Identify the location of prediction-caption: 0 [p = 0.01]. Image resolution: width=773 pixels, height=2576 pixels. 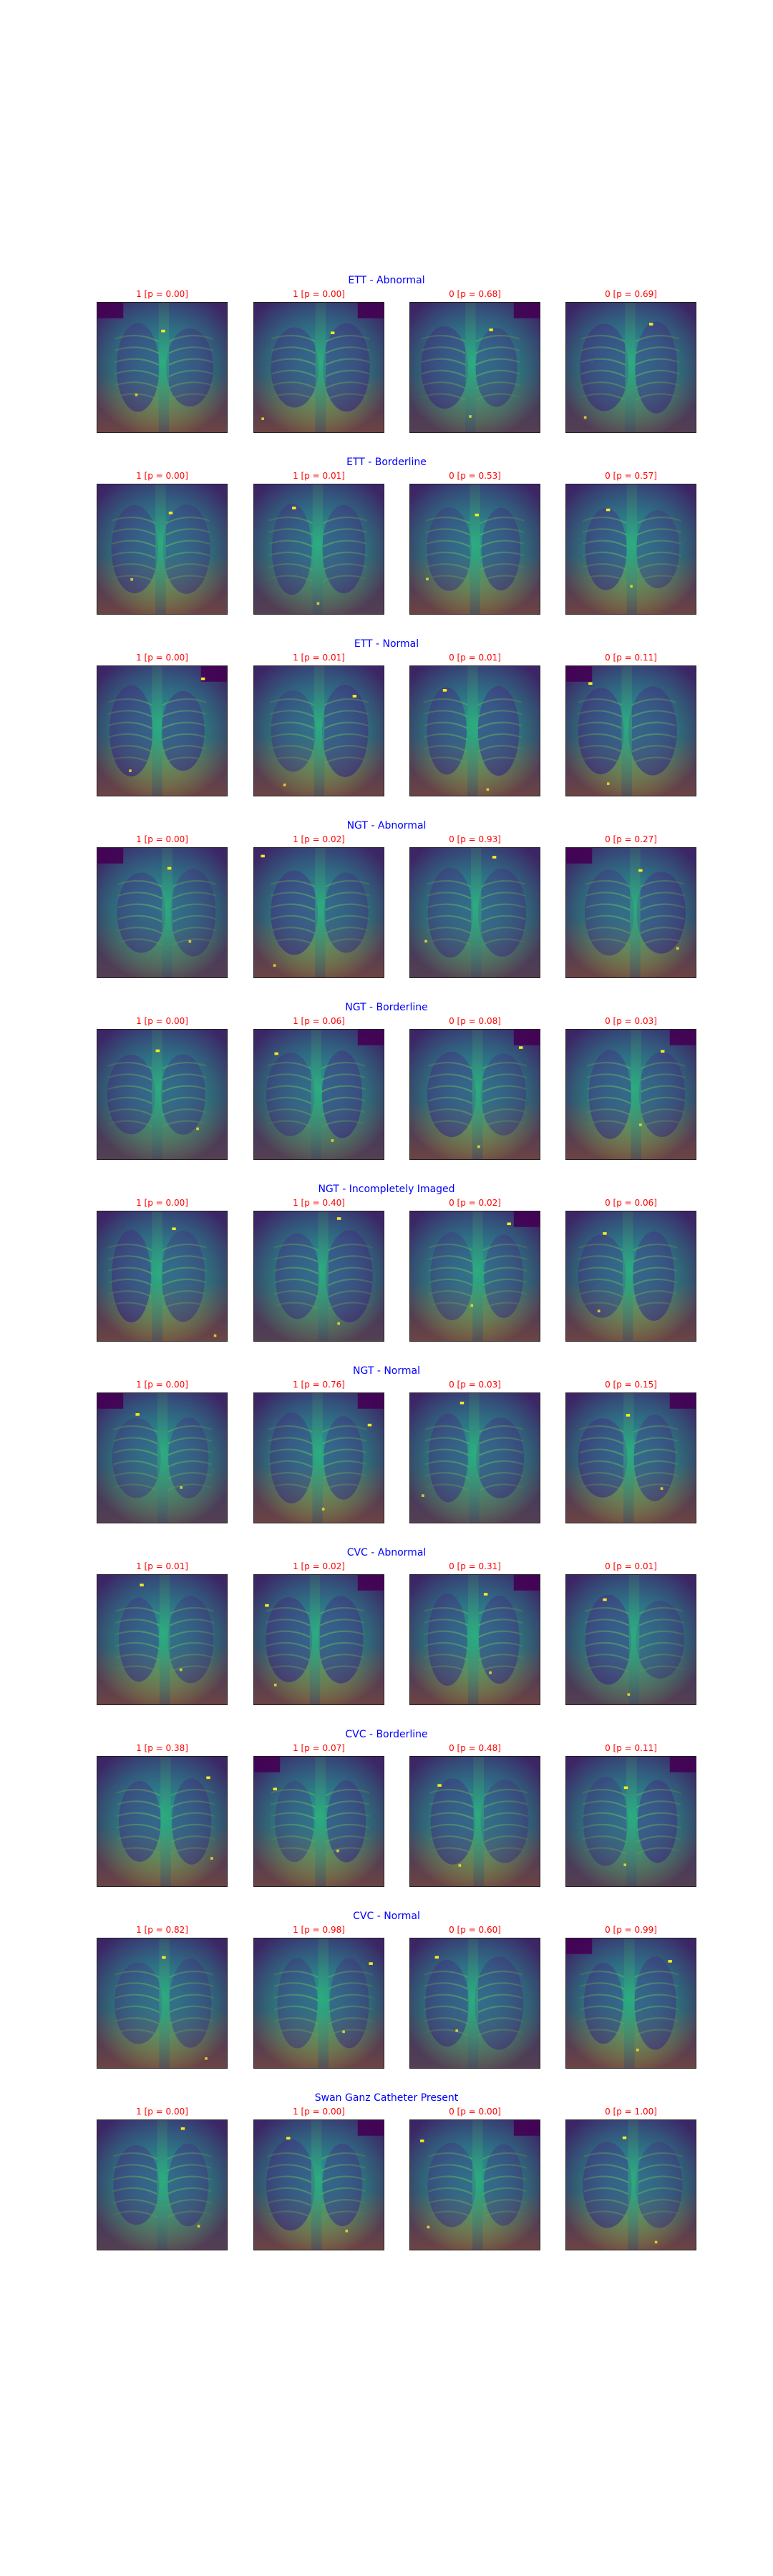
(630, 1566).